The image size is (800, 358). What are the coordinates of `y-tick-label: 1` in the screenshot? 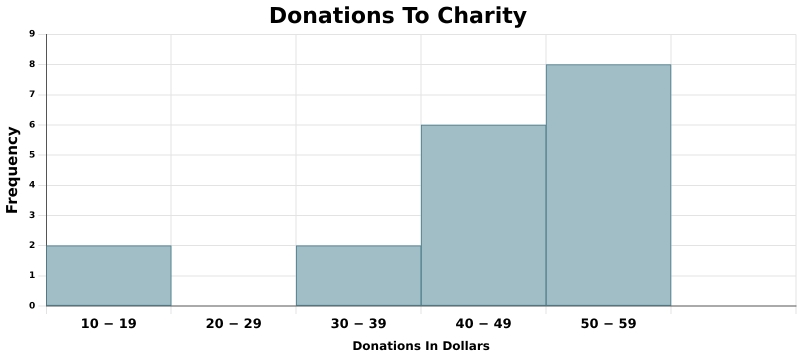 It's located at (32, 276).